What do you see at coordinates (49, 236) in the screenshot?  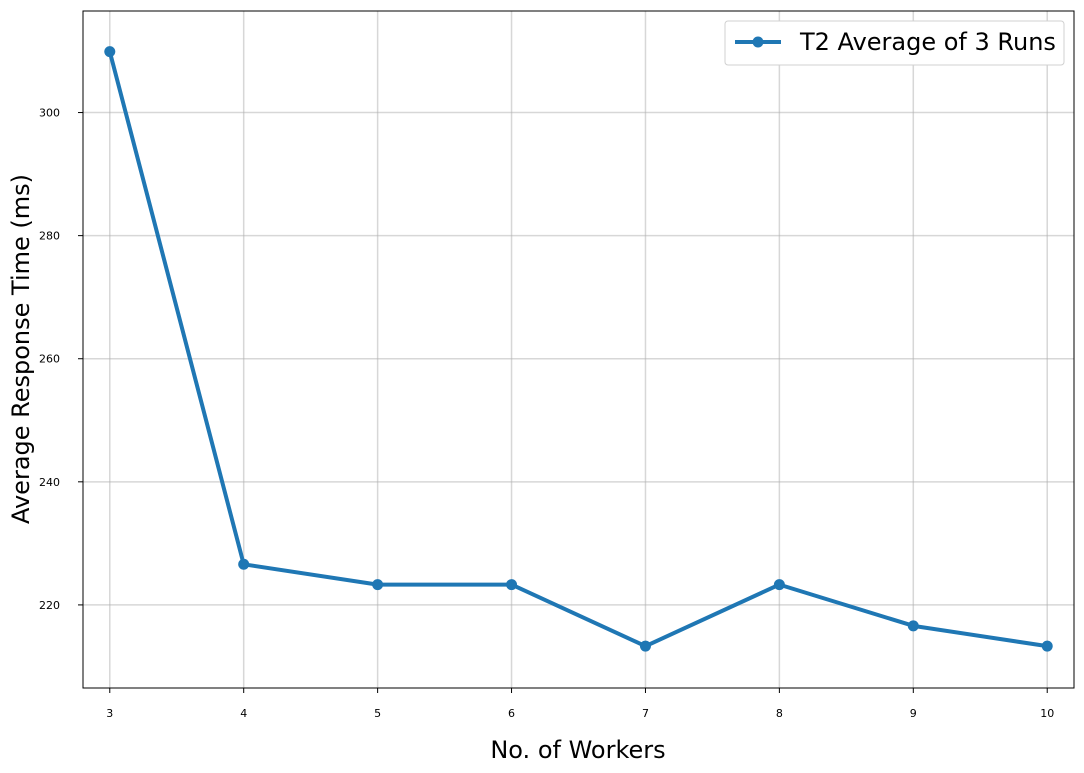 I see `y-tick-label: 280` at bounding box center [49, 236].